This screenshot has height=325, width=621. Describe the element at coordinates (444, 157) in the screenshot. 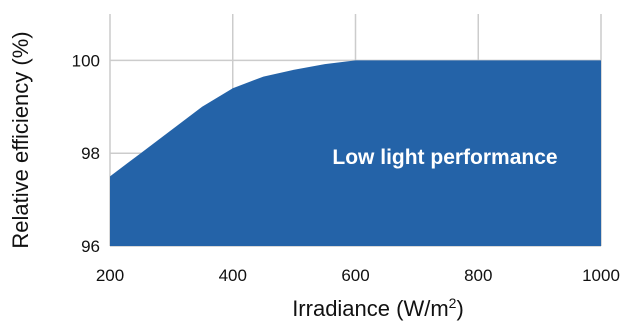

I see `annotation-label: Low light performance` at that location.